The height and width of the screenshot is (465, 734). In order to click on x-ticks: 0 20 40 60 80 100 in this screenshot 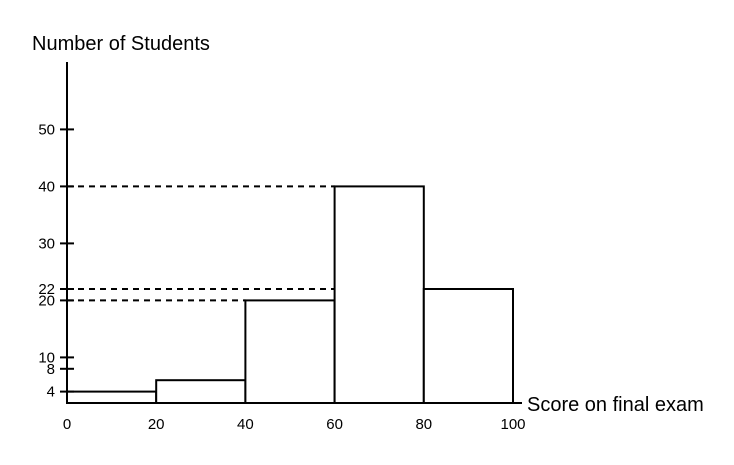, I will do `click(294, 424)`.